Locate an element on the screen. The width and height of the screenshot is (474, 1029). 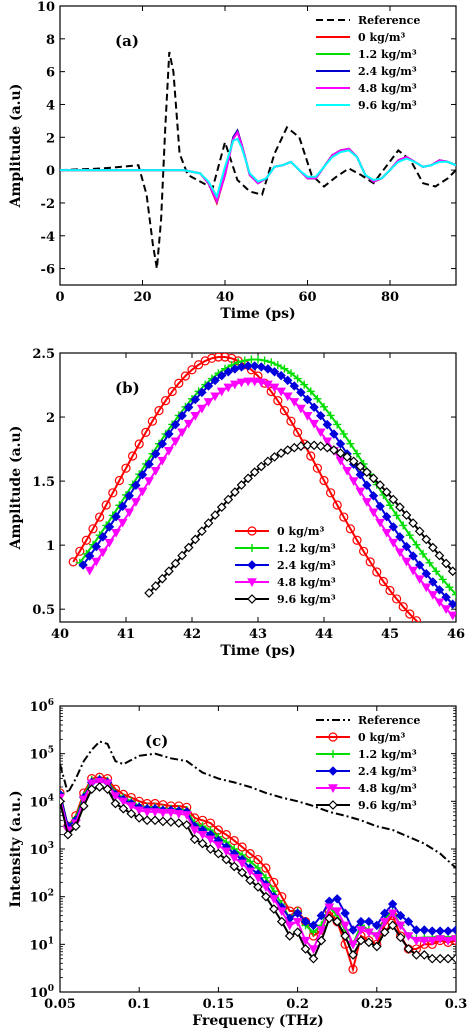
x-tick-label: 43 is located at coordinates (258, 634).